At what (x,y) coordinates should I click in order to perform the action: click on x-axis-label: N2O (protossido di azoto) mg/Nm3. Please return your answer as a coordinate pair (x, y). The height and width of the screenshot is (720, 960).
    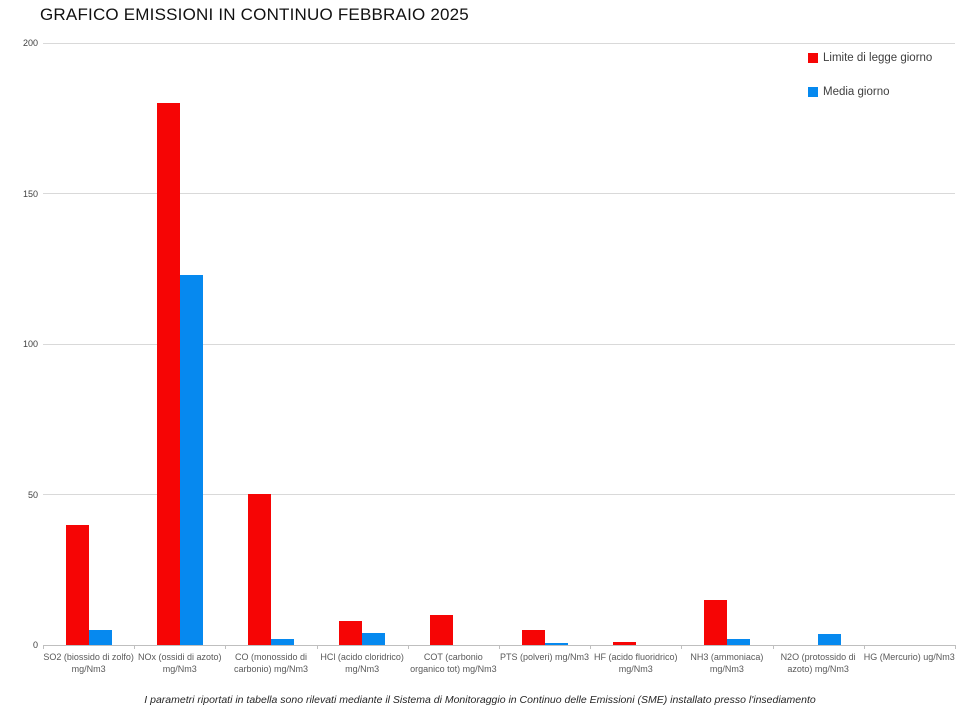
    Looking at the image, I should click on (818, 663).